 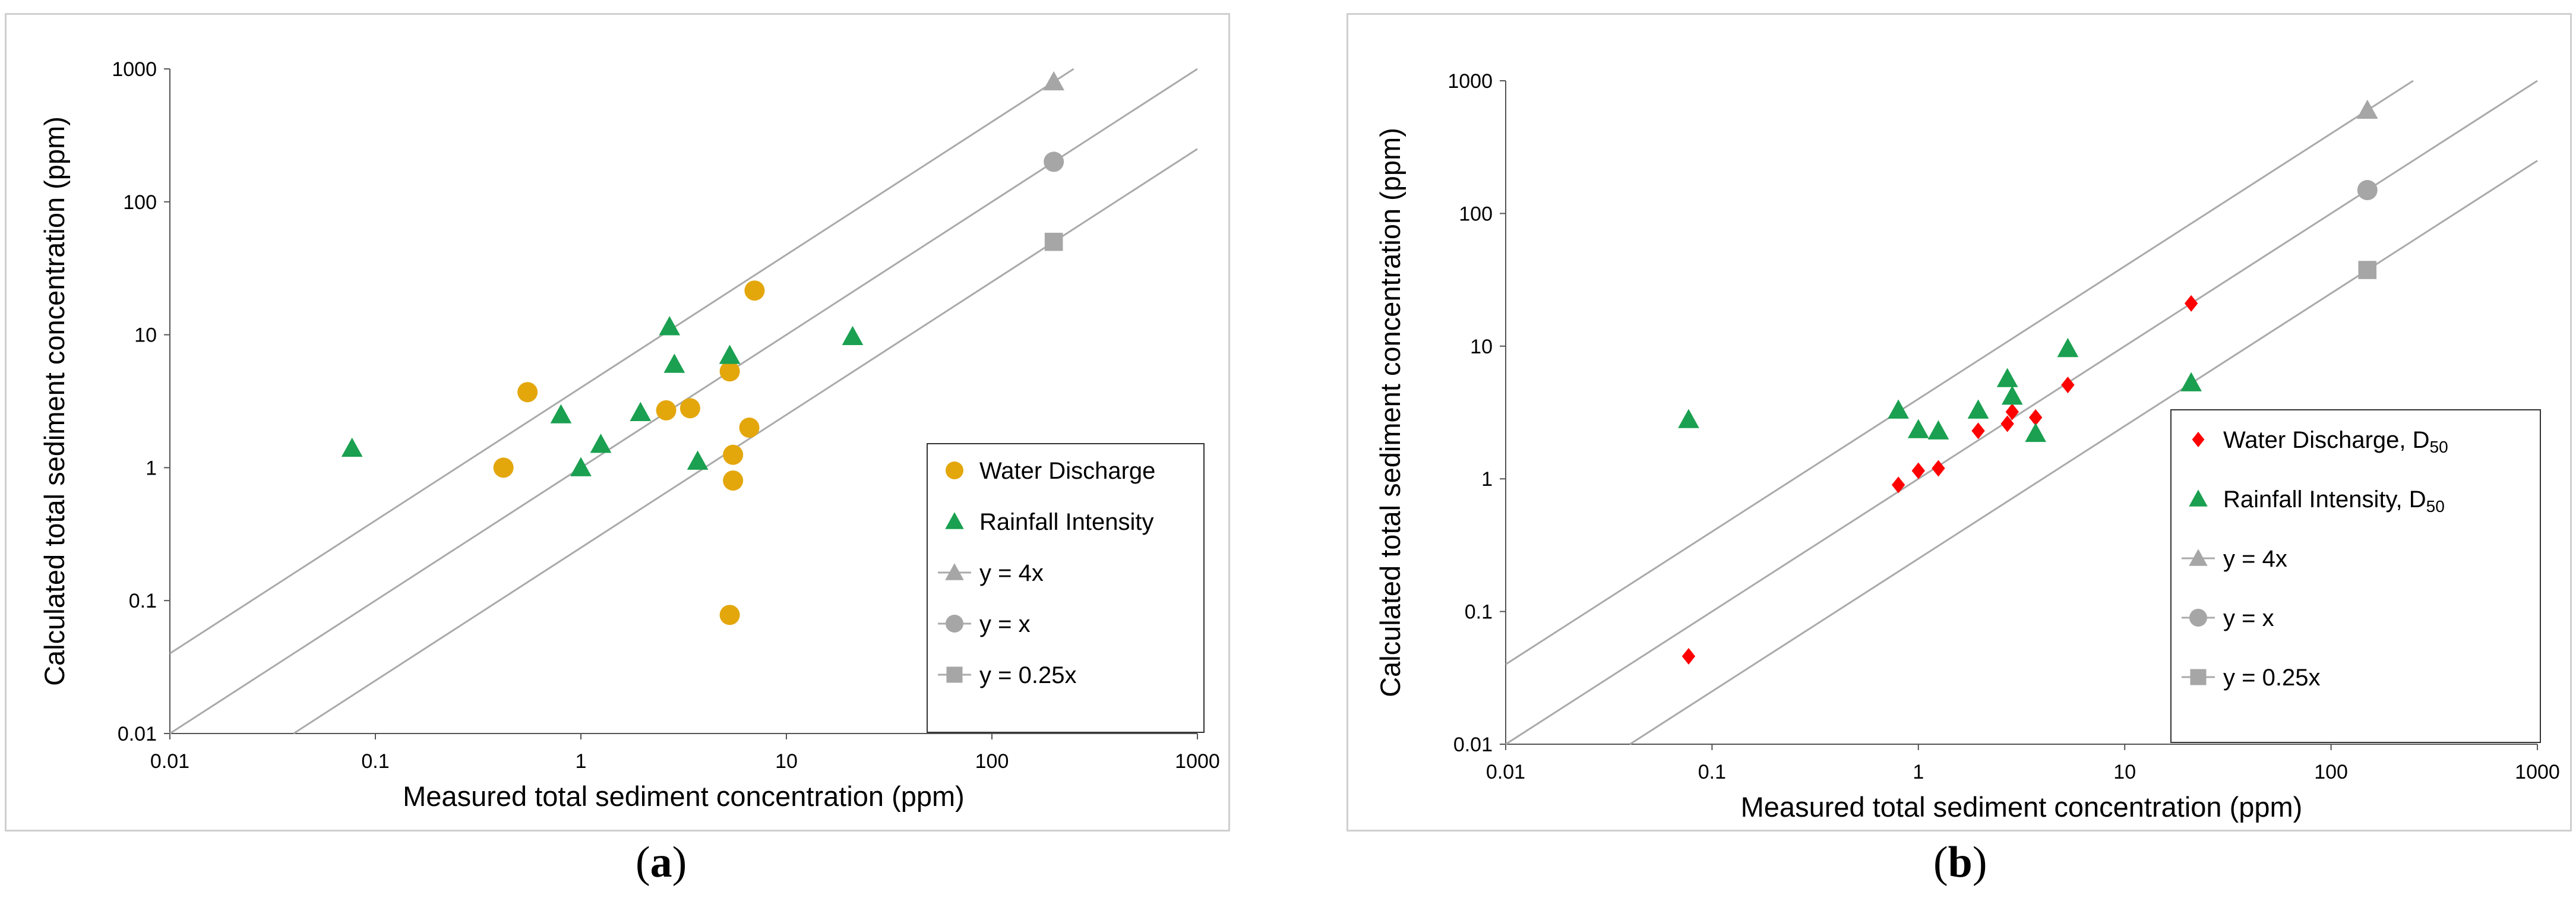 What do you see at coordinates (661, 862) in the screenshot?
I see `panel-label-a: (a)` at bounding box center [661, 862].